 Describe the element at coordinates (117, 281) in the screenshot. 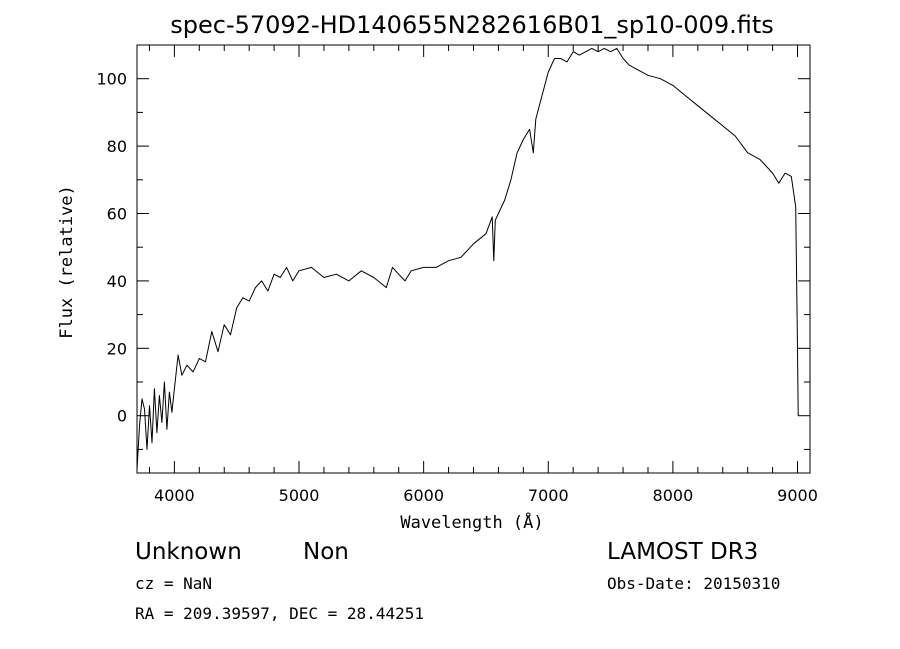

I see `y-tick-label: 40` at that location.